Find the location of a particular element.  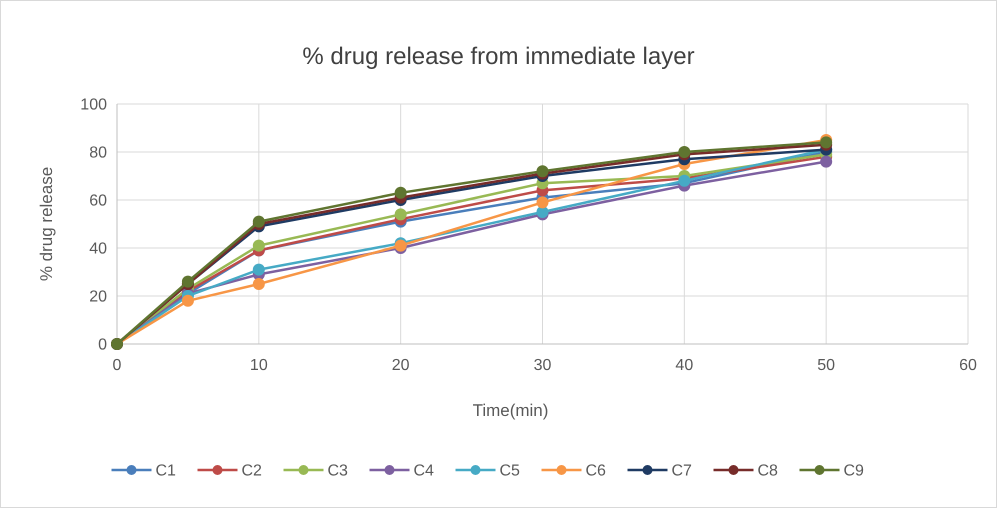

legend-label: C8 is located at coordinates (768, 471).